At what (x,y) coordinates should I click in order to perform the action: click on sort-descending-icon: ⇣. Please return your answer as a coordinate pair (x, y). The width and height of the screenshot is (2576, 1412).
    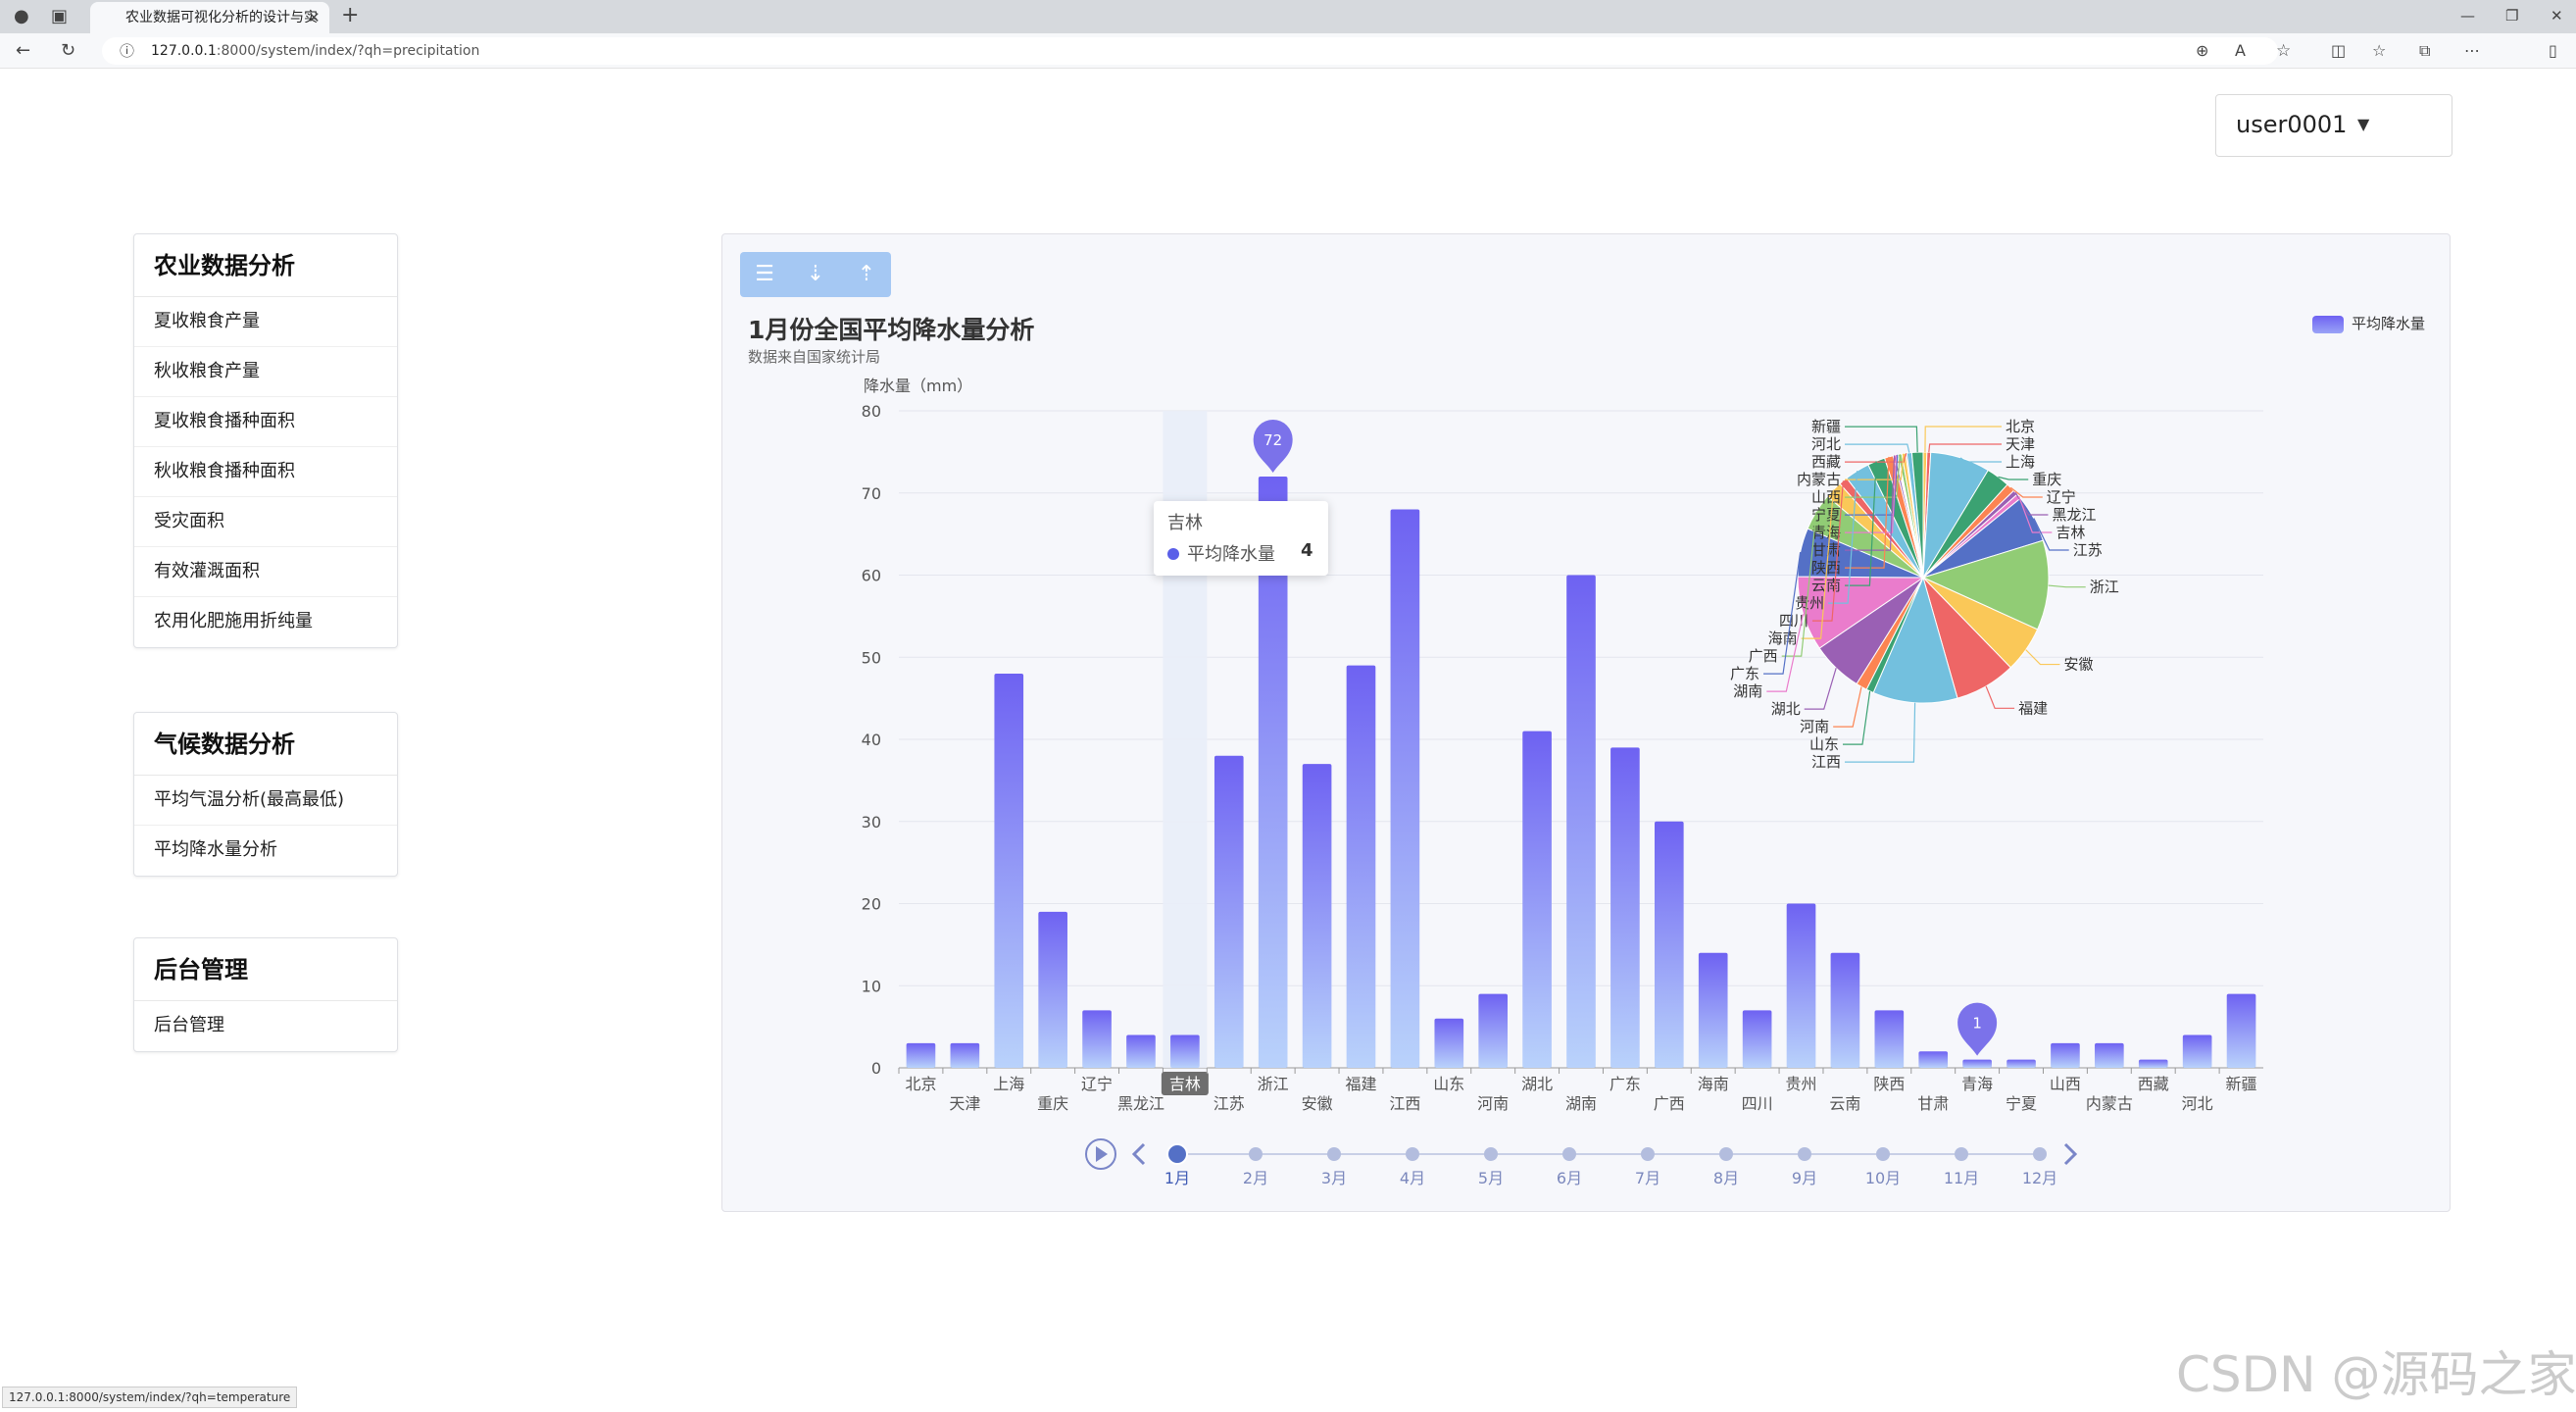
    Looking at the image, I should click on (815, 274).